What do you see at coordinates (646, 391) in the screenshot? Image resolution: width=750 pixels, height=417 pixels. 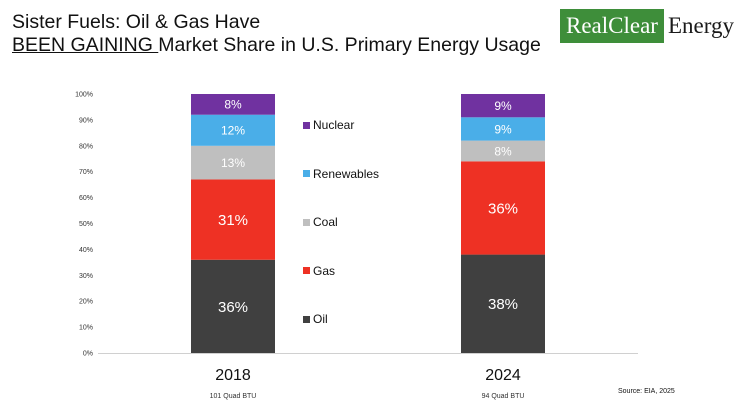 I see `source-note: Source: EIA, 2025` at bounding box center [646, 391].